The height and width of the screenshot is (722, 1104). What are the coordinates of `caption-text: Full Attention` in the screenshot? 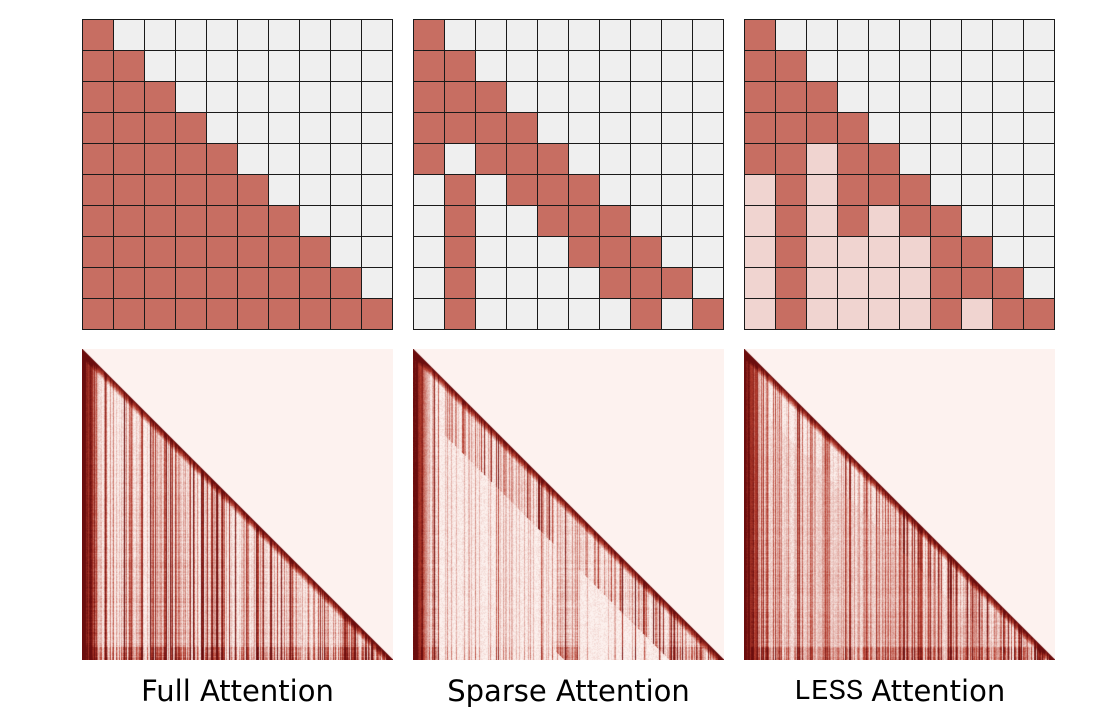 It's located at (237, 691).